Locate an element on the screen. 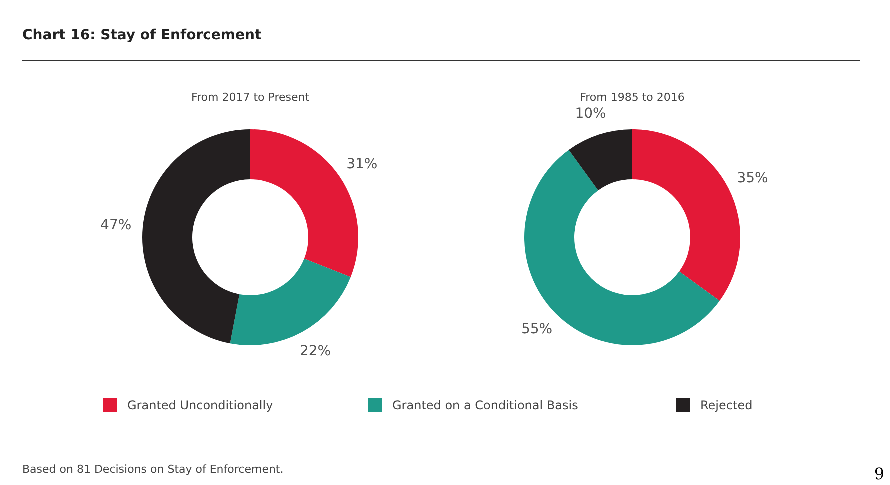 The image size is (890, 485). legend-label: Granted Unconditionally is located at coordinates (201, 405).